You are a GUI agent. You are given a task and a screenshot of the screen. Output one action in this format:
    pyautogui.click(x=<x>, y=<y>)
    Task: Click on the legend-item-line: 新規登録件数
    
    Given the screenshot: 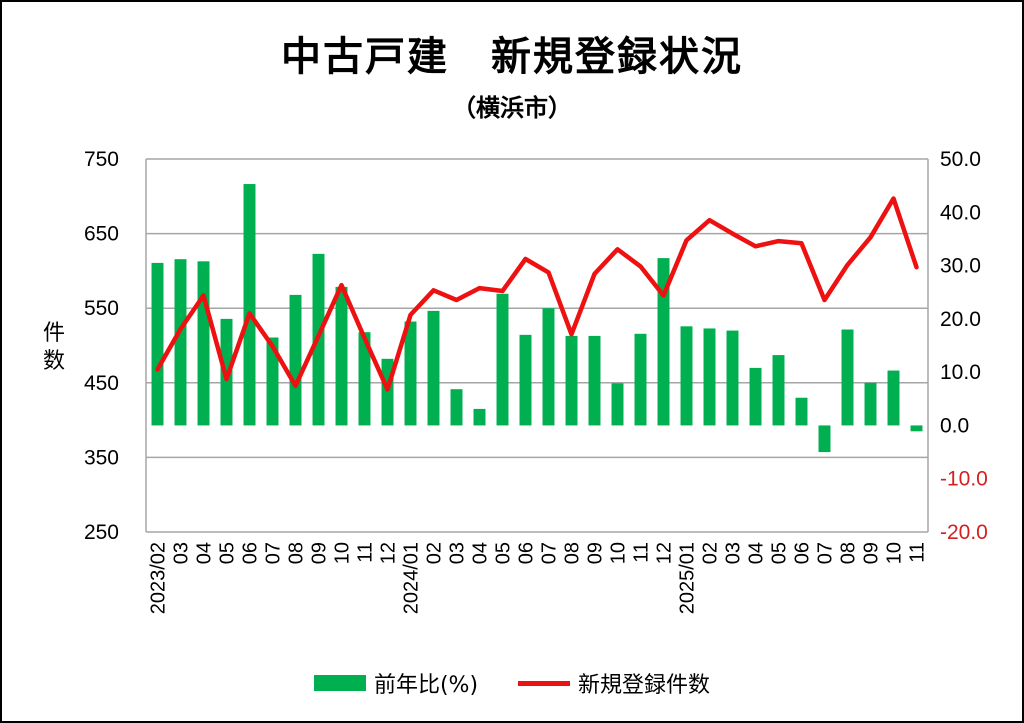 What is the action you would take?
    pyautogui.click(x=614, y=683)
    